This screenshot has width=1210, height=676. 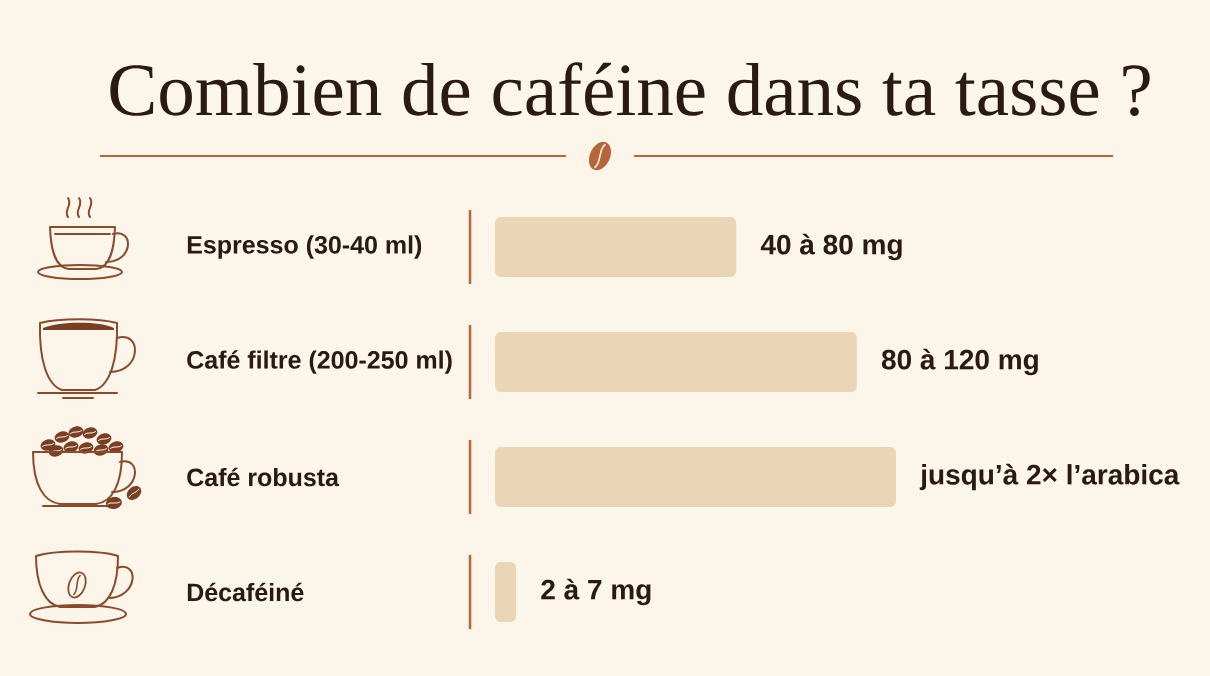 What do you see at coordinates (319, 362) in the screenshot?
I see `y-tick-label: Café filtre (200-250 ml)` at bounding box center [319, 362].